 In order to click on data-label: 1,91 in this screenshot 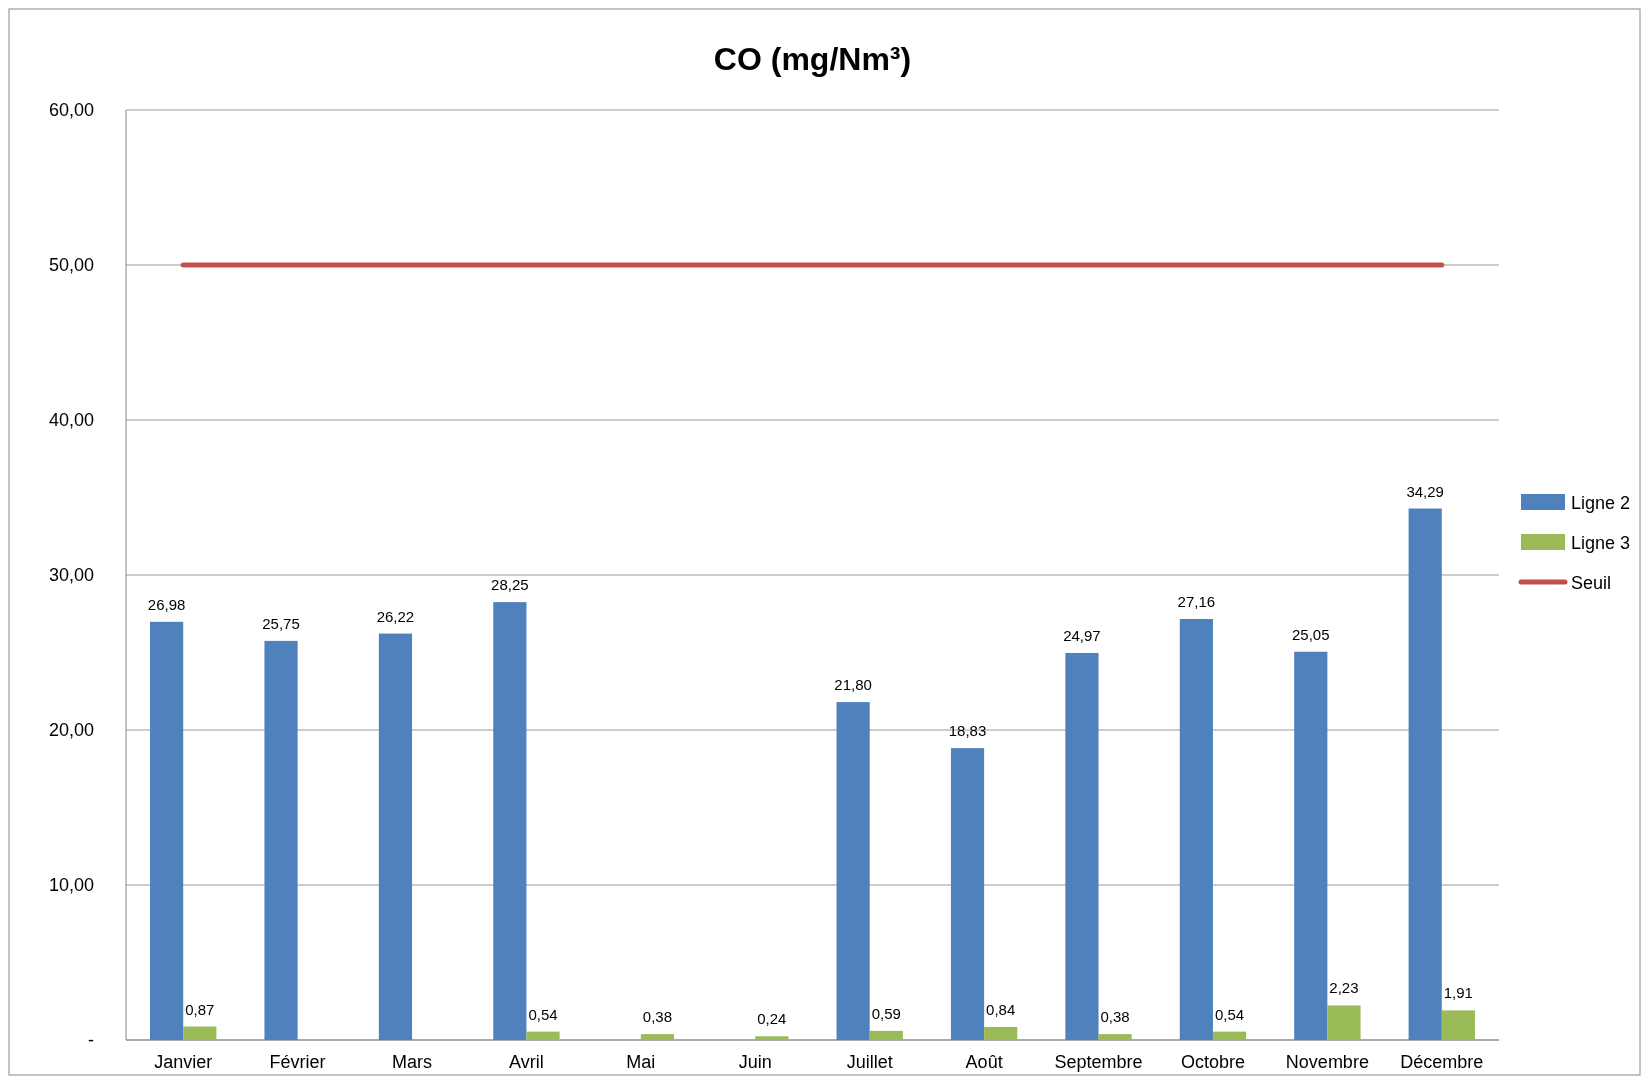, I will do `click(1458, 993)`.